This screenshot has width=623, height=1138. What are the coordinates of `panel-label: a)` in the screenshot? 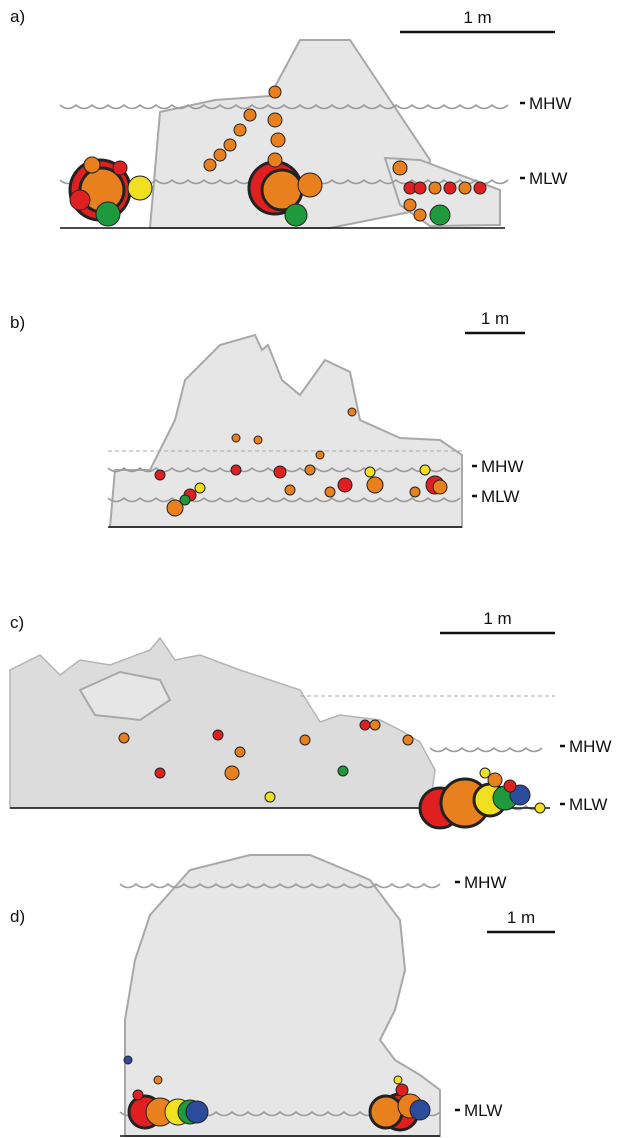 It's located at (17, 16).